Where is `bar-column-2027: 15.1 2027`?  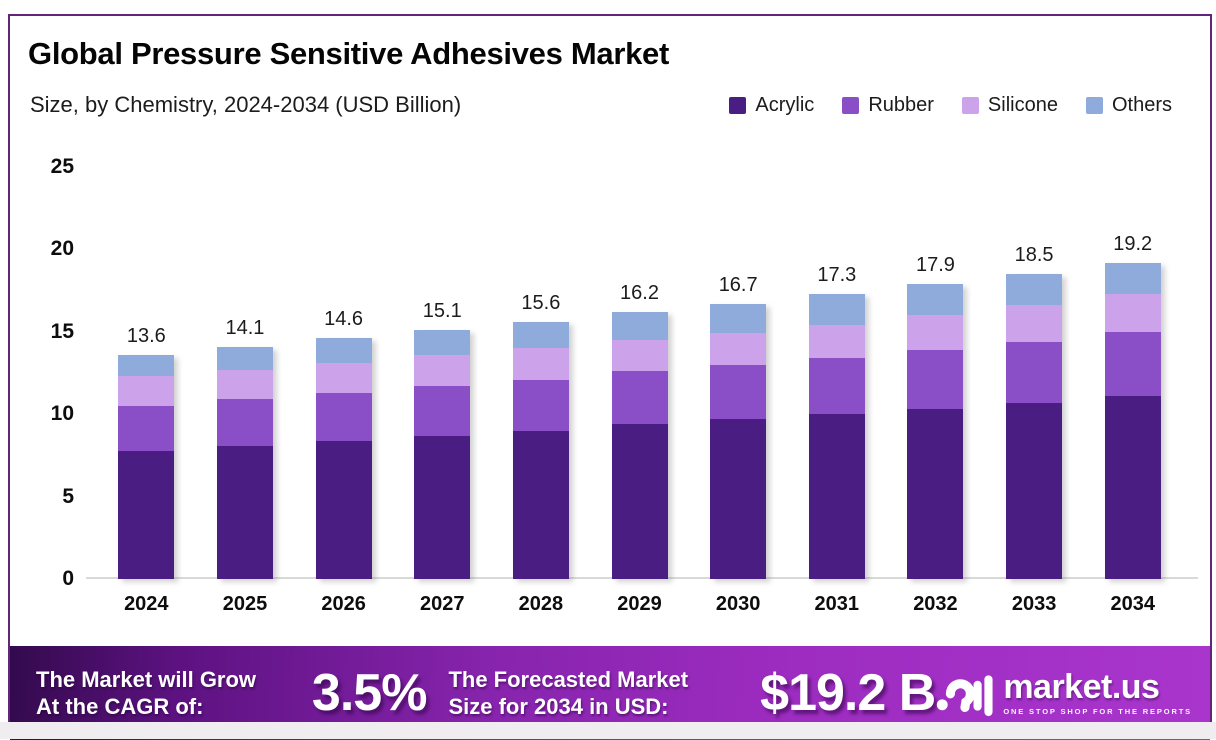 bar-column-2027: 15.1 2027 is located at coordinates (442, 391).